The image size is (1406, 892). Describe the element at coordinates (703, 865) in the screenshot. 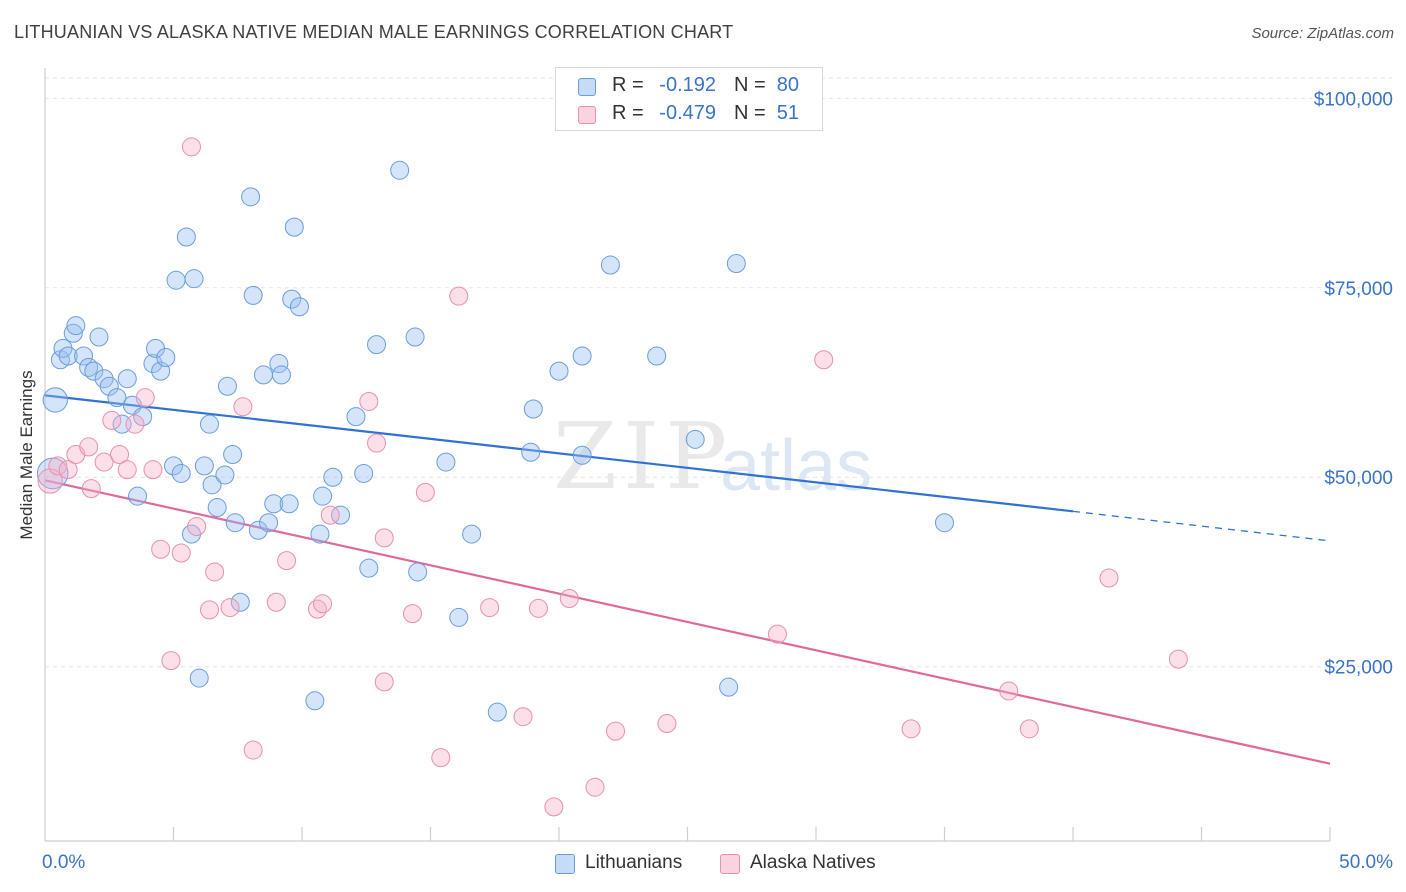

I see `series-legend: Lithuanians Alaska Natives` at that location.